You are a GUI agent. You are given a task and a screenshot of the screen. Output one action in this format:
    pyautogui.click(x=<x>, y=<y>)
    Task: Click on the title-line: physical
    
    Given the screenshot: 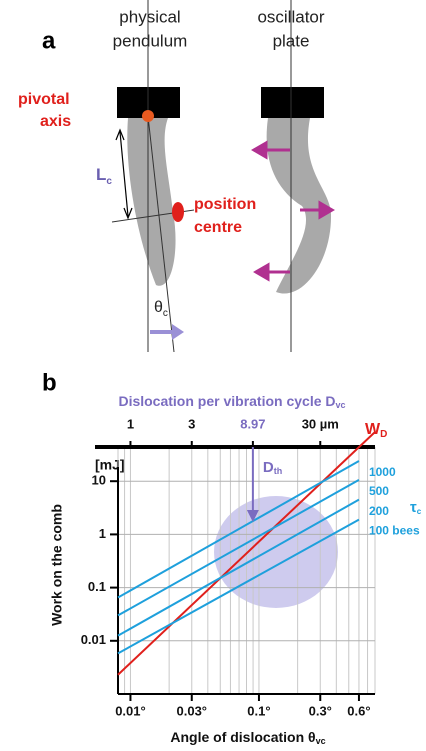 What is the action you would take?
    pyautogui.click(x=149, y=16)
    